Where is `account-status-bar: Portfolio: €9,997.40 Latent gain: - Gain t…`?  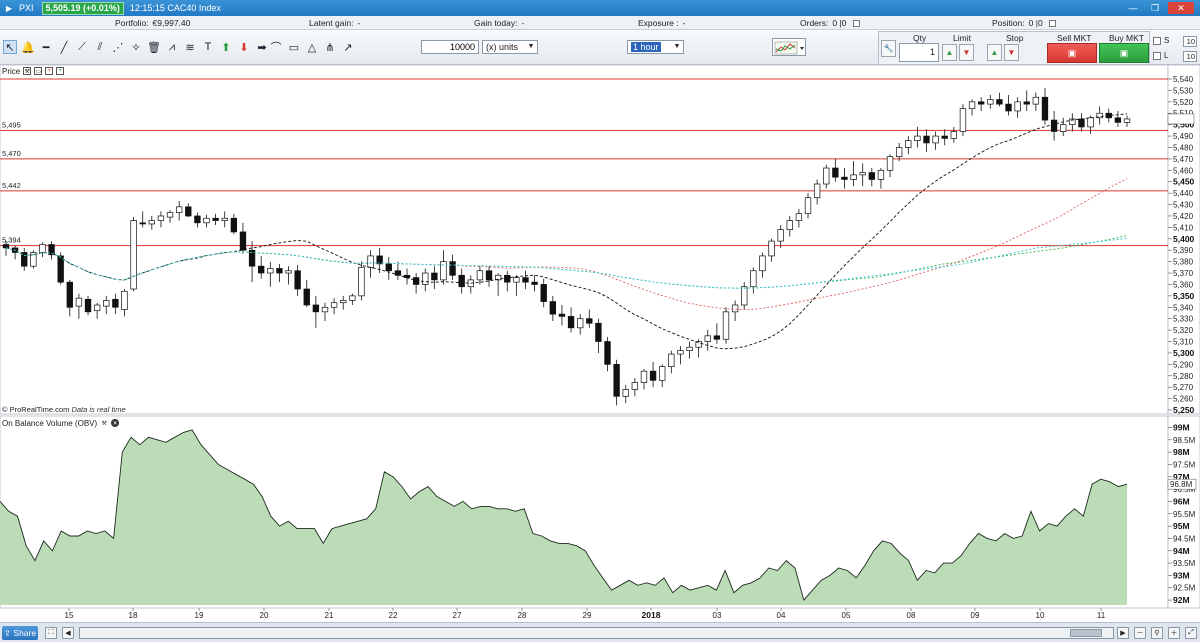 account-status-bar: Portfolio: €9,997.40 Latent gain: - Gain t… is located at coordinates (600, 23).